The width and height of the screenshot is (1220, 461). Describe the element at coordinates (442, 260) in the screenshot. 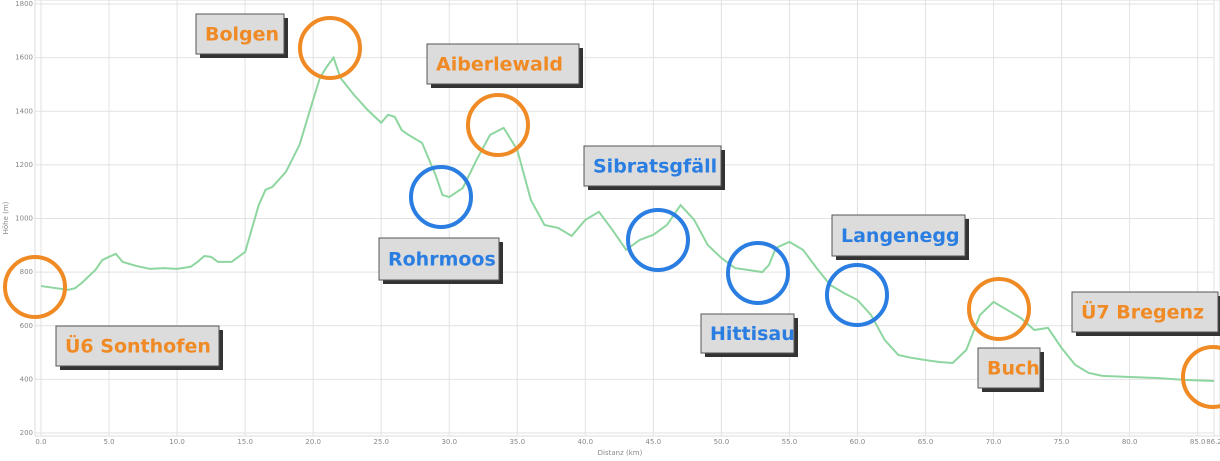

I see `annotation-label: Rohrmoos` at that location.